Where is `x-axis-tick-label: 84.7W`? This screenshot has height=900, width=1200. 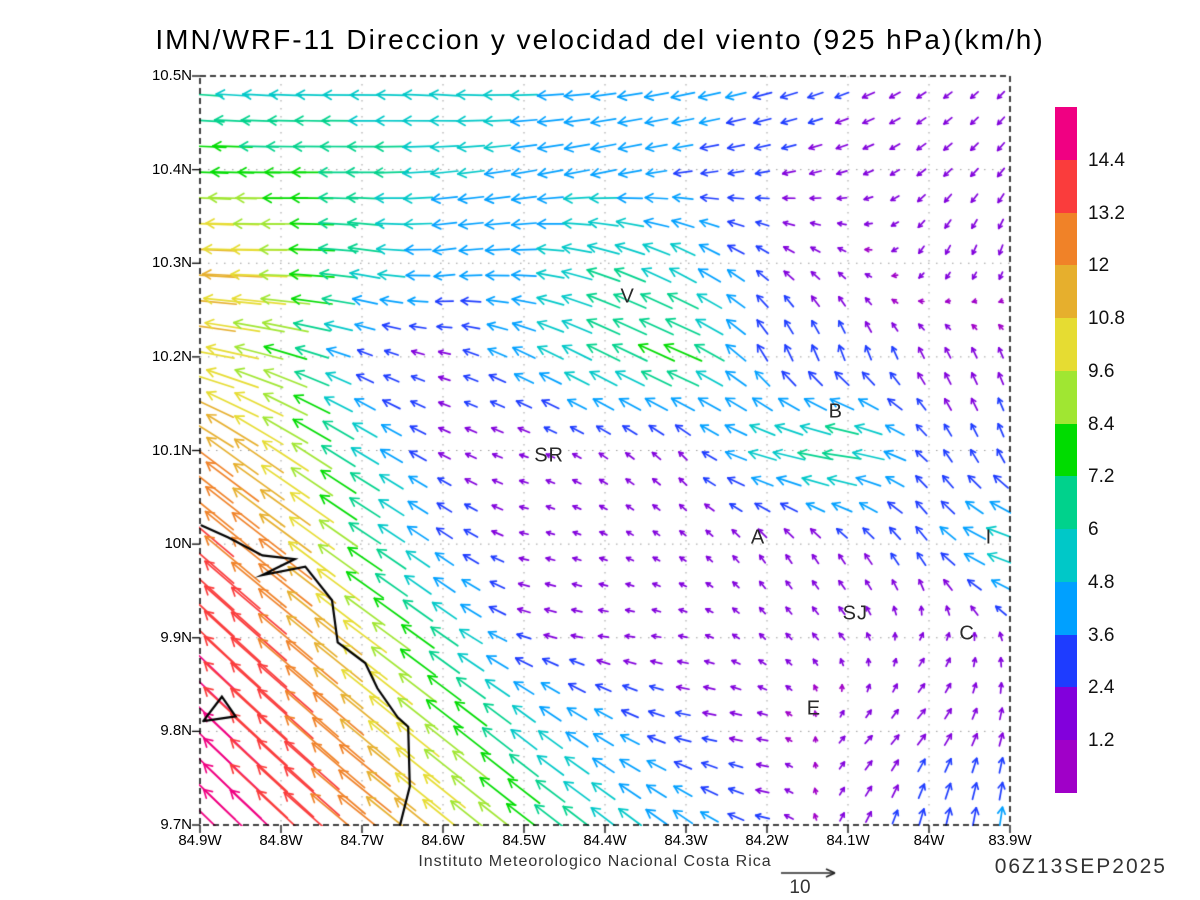 x-axis-tick-label: 84.7W is located at coordinates (362, 840).